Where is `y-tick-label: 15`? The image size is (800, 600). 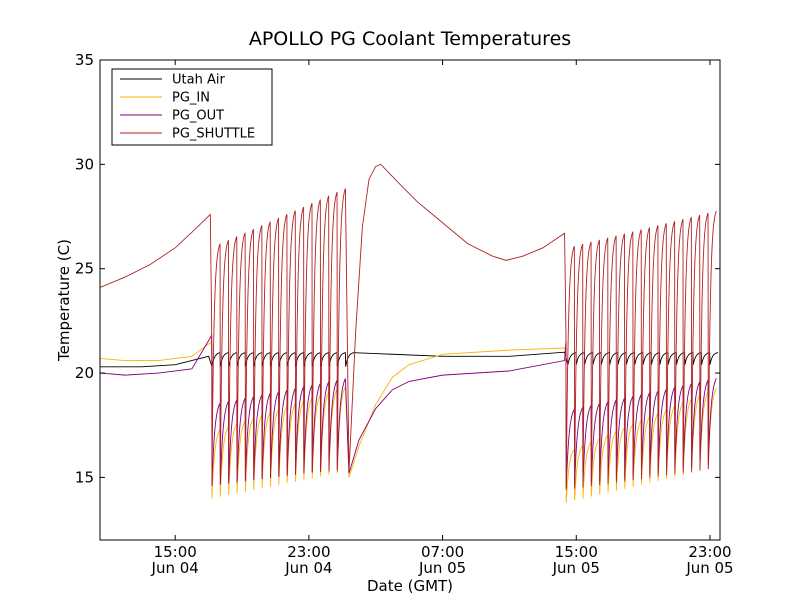
y-tick-label: 15 is located at coordinates (84, 477).